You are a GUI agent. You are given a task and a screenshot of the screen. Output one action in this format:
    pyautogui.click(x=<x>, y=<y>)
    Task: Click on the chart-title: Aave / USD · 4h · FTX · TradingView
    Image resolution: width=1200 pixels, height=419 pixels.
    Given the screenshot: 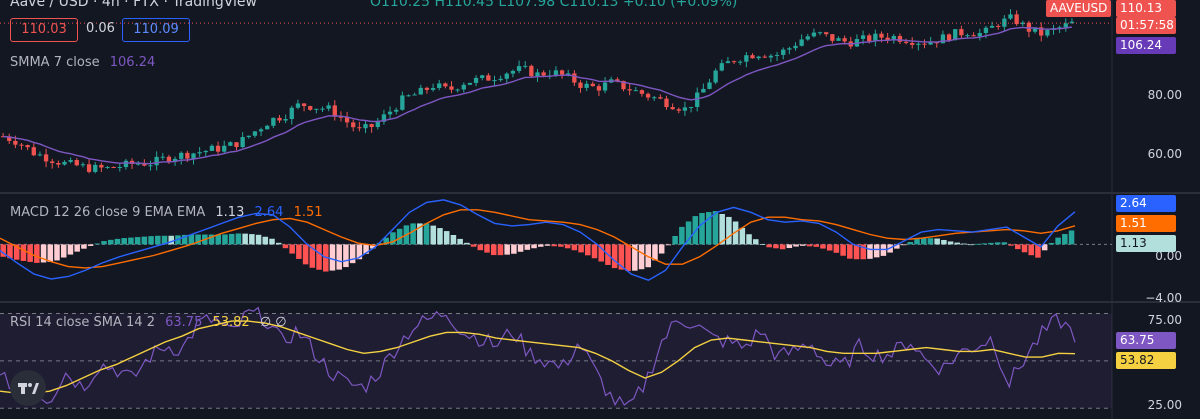 What is the action you would take?
    pyautogui.click(x=133, y=5)
    